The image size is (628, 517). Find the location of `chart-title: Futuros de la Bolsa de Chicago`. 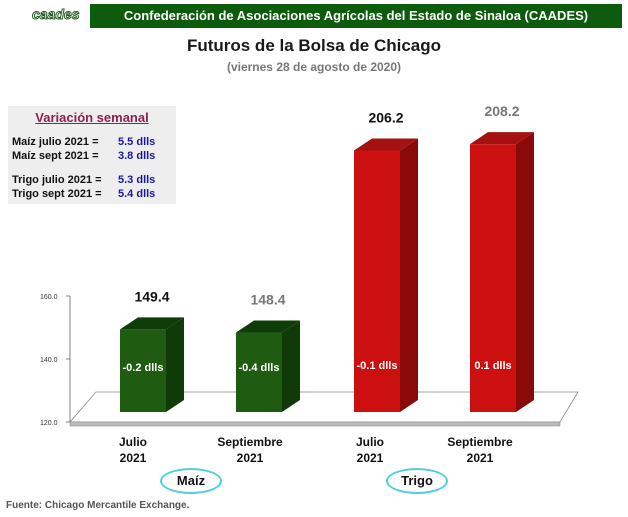

chart-title: Futuros de la Bolsa de Chicago is located at coordinates (314, 45).